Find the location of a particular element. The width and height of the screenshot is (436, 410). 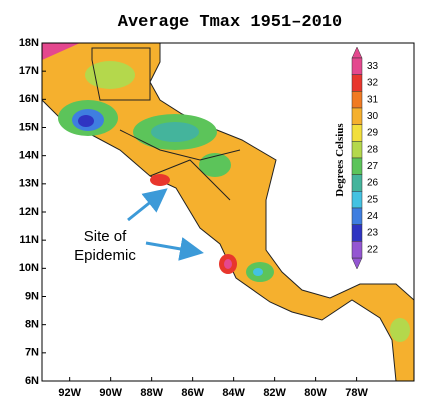

lon-tick-label: 92W is located at coordinates (69, 393).